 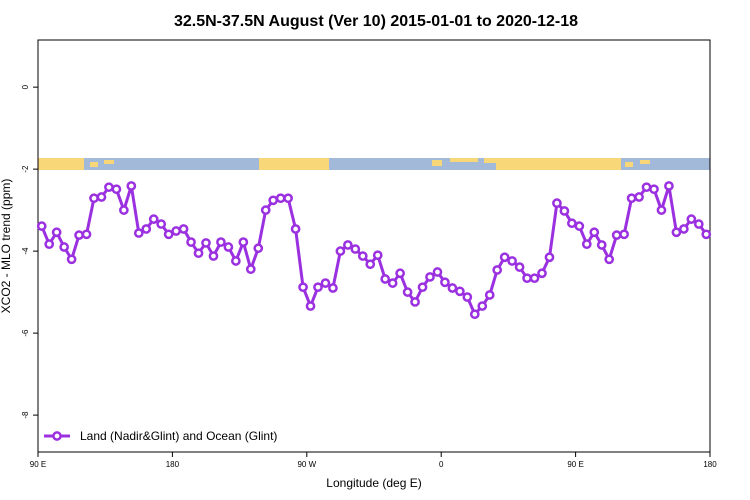 What do you see at coordinates (25, 86) in the screenshot?
I see `y-tick-label: 0` at bounding box center [25, 86].